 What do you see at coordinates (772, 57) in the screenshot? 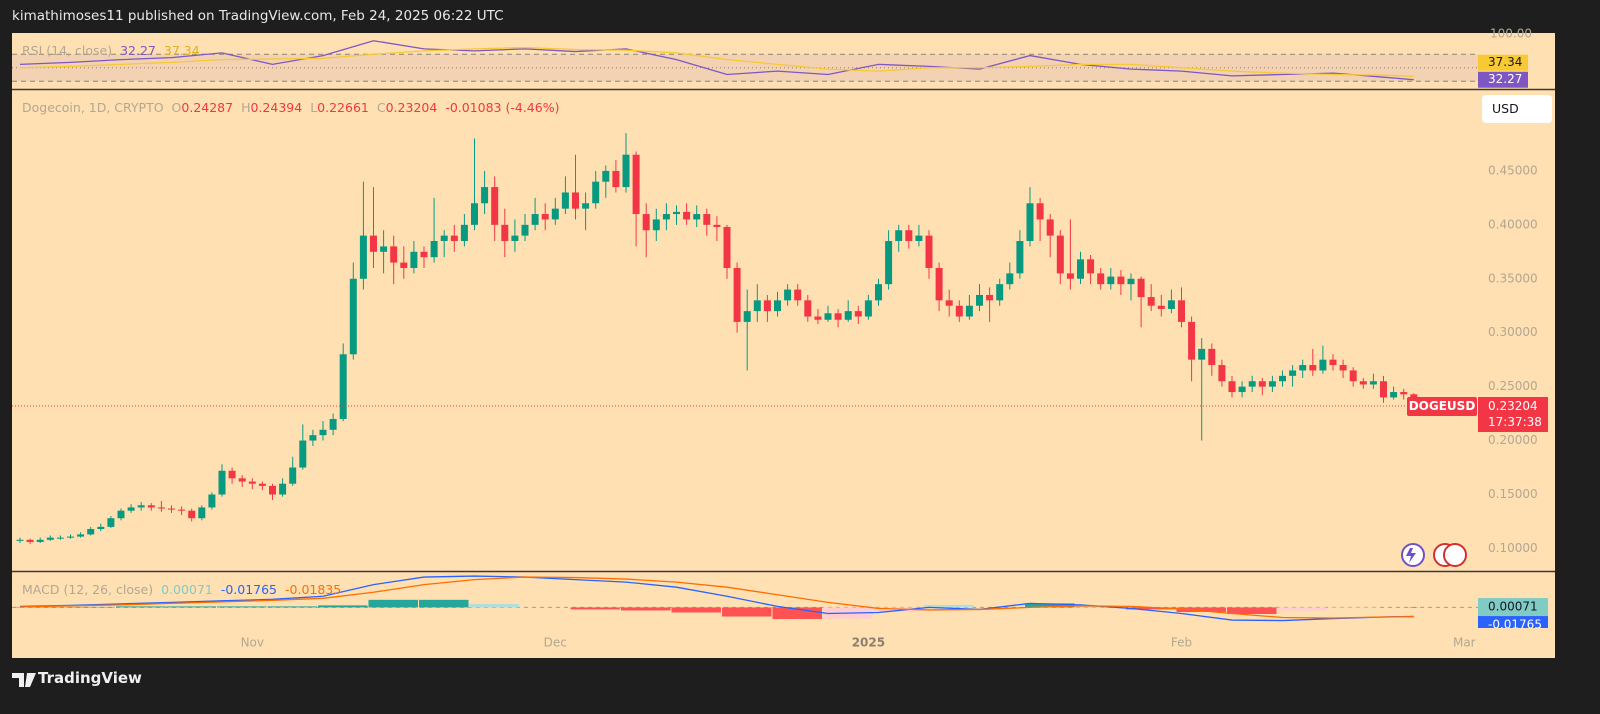
I see `rsi-pane: 100.00 37.34 32.27` at bounding box center [772, 57].